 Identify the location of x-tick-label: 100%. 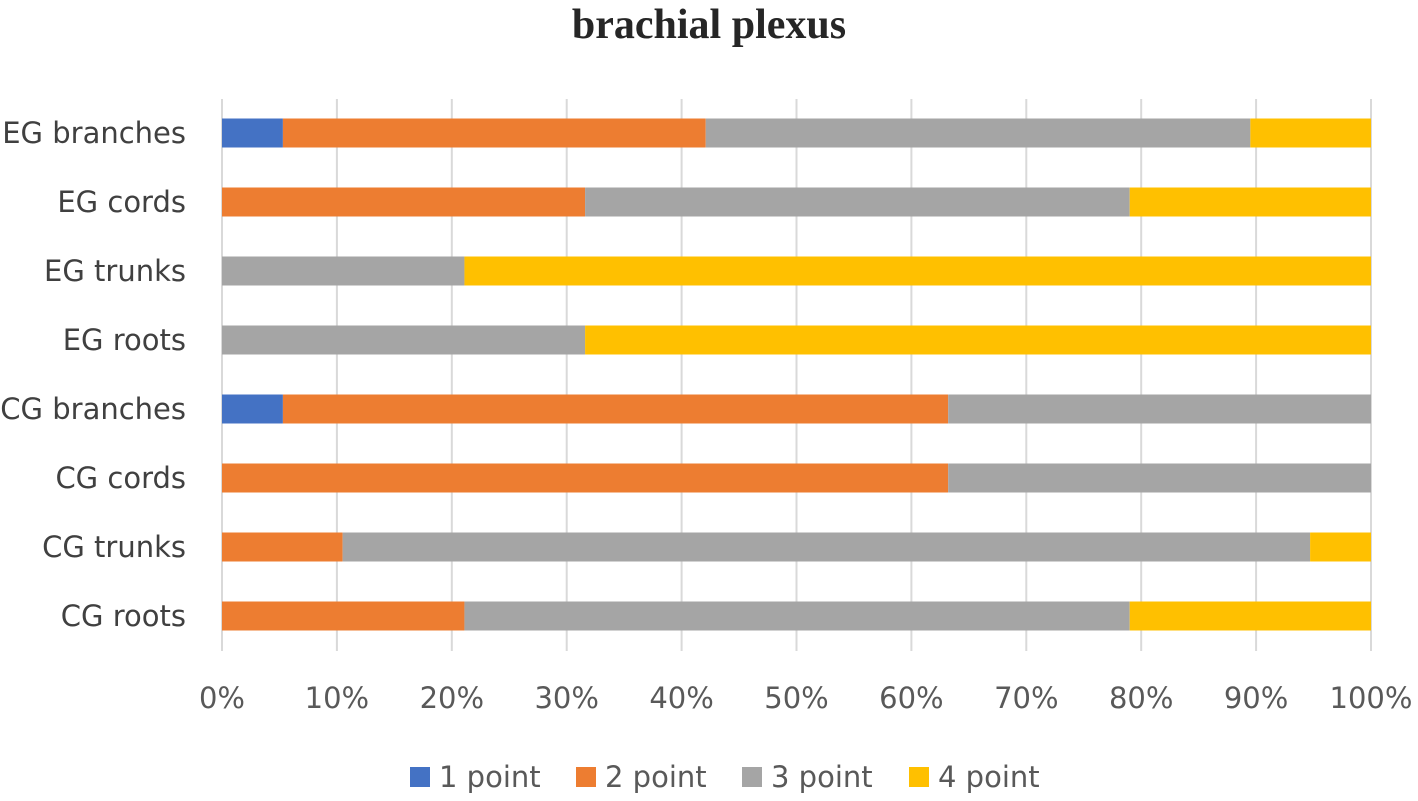
(1371, 698).